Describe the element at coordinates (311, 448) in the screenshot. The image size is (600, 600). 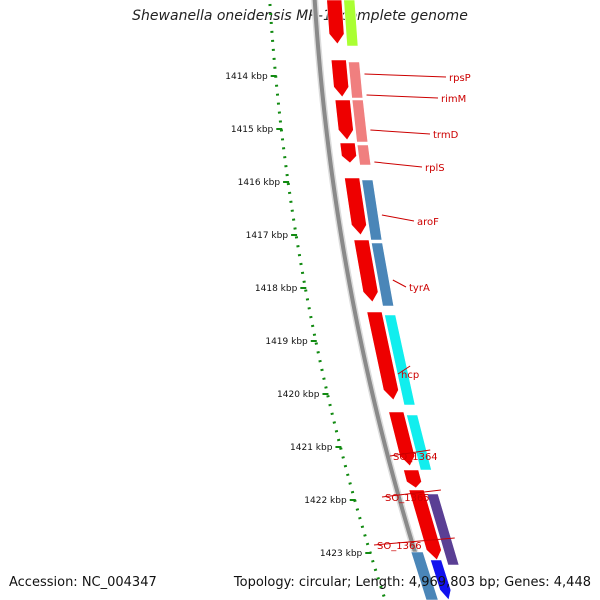
I see `kbp-tick-label: 1421 kbp` at that location.